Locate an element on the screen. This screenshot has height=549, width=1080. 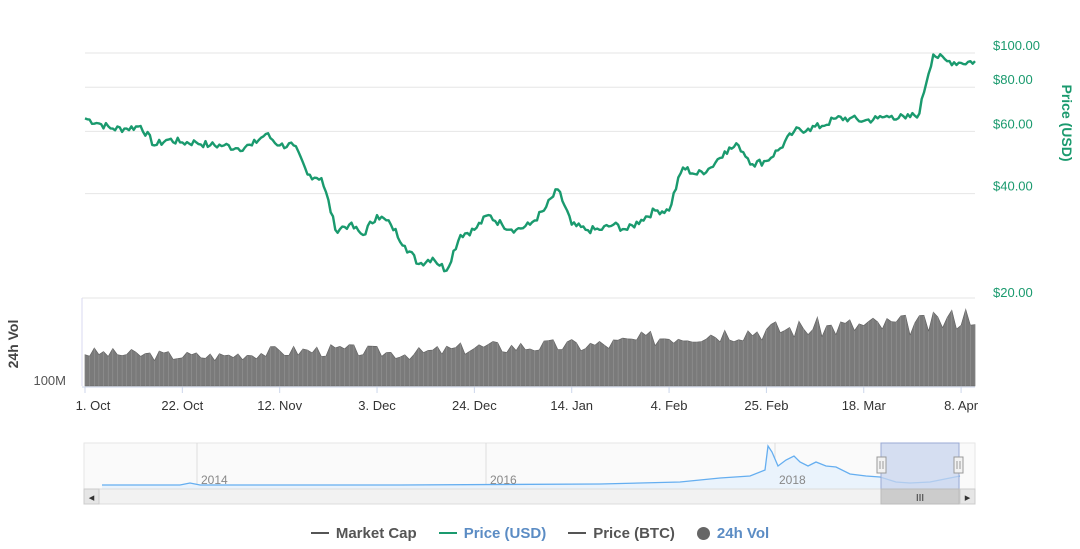
scroll-right-button is located at coordinates (967, 496).